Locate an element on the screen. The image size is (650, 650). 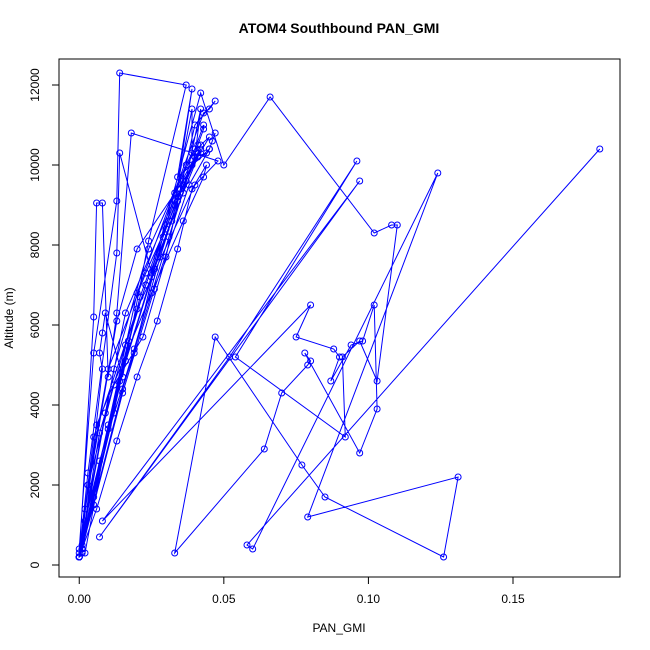
y-tick-label: 10000 is located at coordinates (35, 165).